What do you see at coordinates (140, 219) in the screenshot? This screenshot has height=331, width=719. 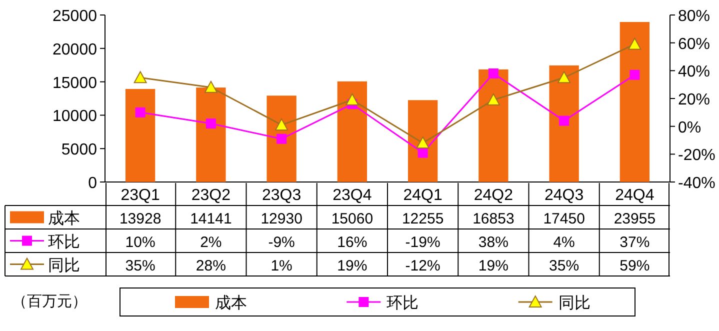 I see `data-label: 13928` at bounding box center [140, 219].